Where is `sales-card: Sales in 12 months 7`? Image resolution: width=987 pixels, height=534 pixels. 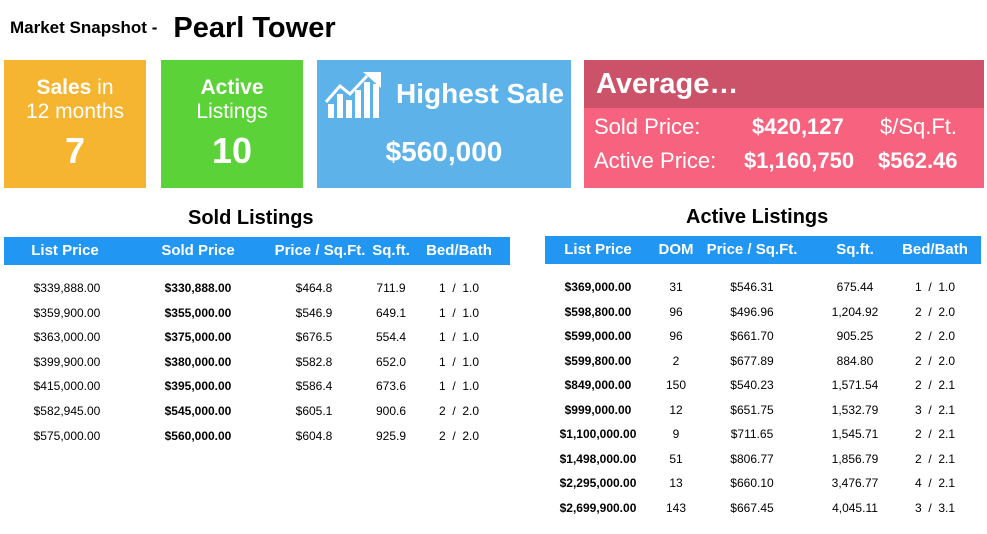 sales-card: Sales in 12 months 7 is located at coordinates (75, 124).